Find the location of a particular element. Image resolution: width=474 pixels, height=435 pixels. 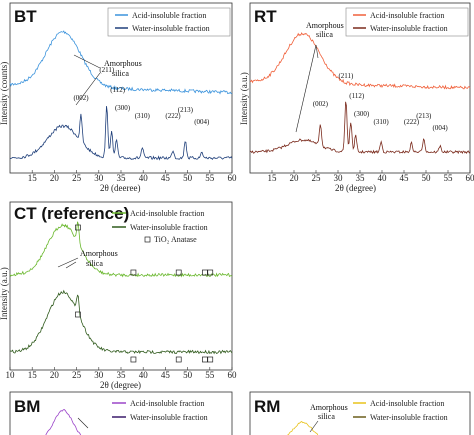

panel-ct-ylabel: Intensity (a.u.) is located at coordinates (4, 293).